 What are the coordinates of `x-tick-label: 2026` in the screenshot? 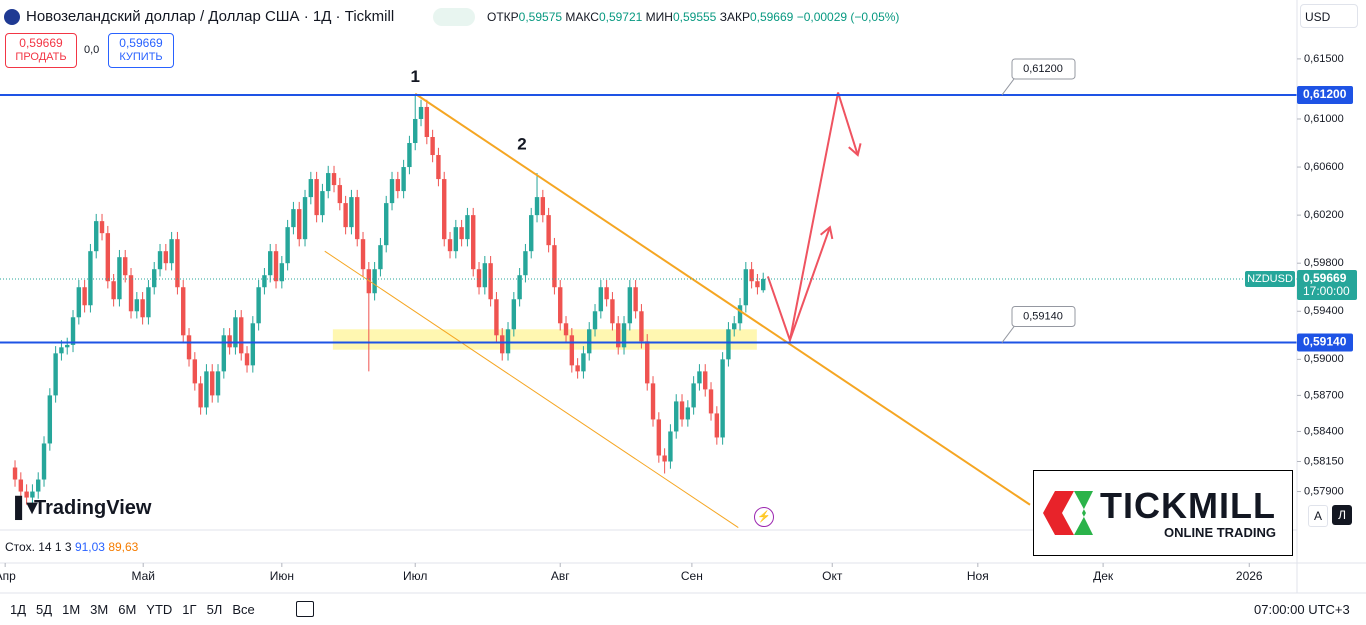 It's located at (1249, 576).